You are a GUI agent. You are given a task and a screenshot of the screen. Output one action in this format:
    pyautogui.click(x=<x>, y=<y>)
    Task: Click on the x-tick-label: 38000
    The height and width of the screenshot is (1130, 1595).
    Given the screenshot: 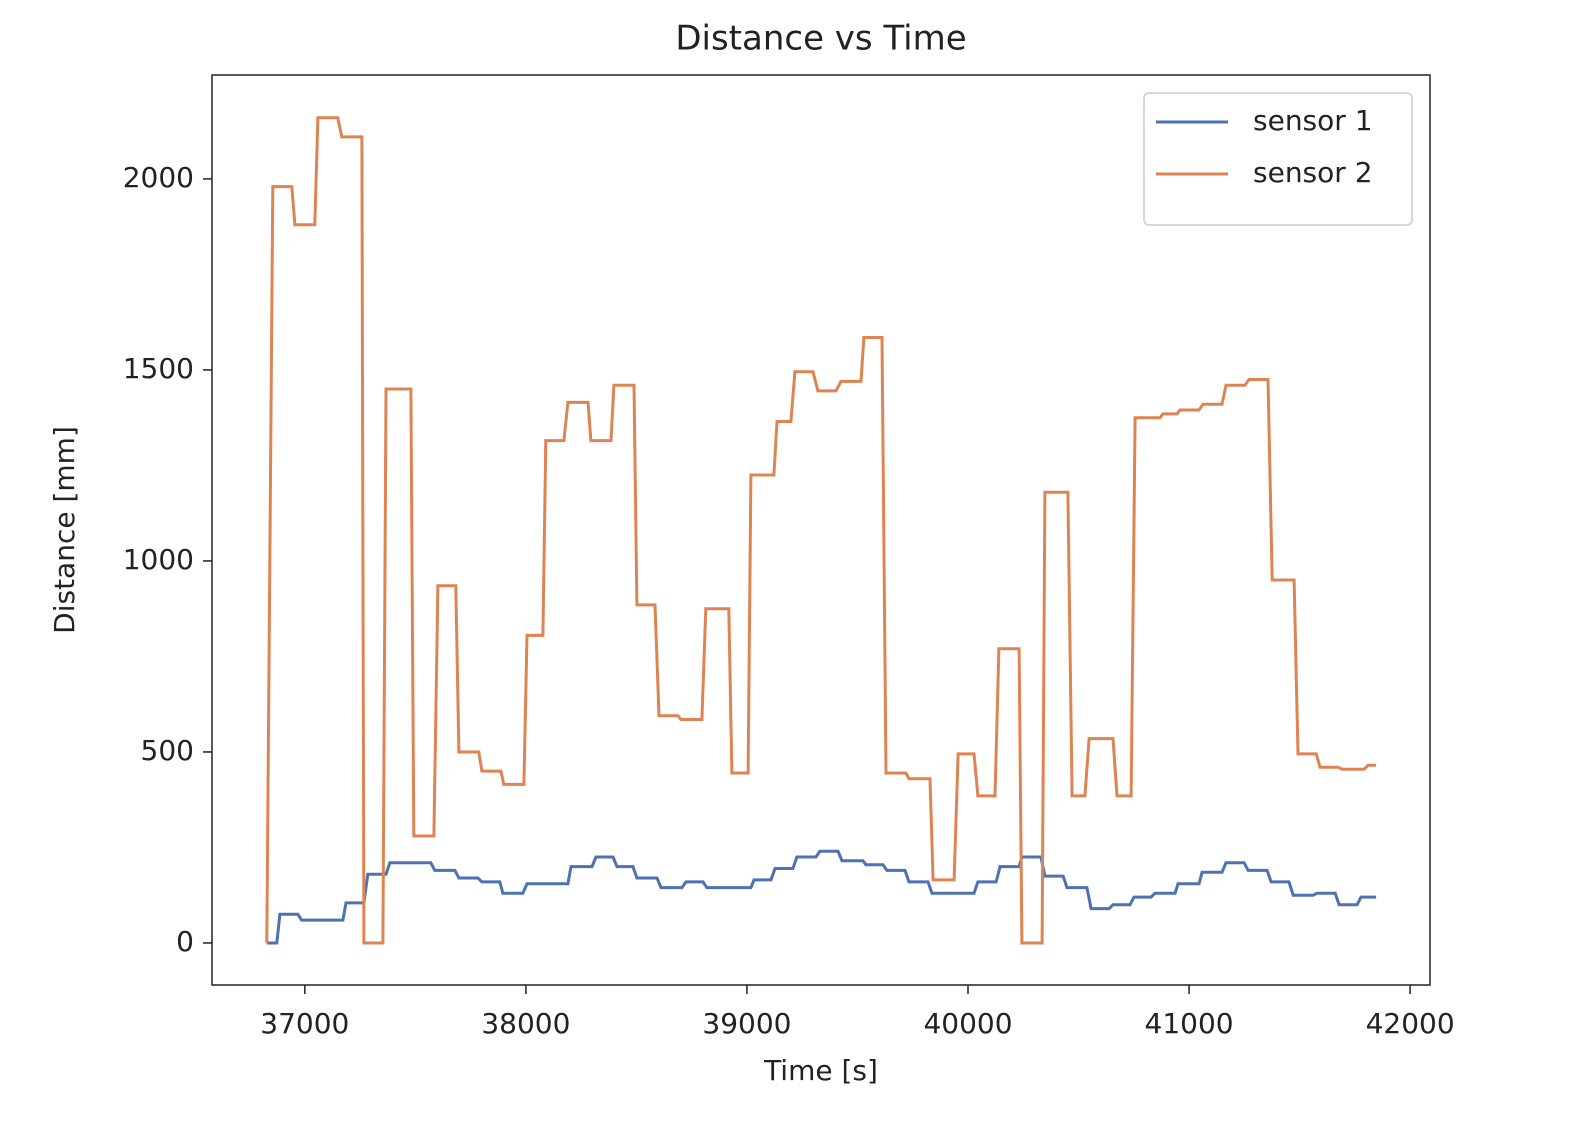 What is the action you would take?
    pyautogui.click(x=525, y=1023)
    